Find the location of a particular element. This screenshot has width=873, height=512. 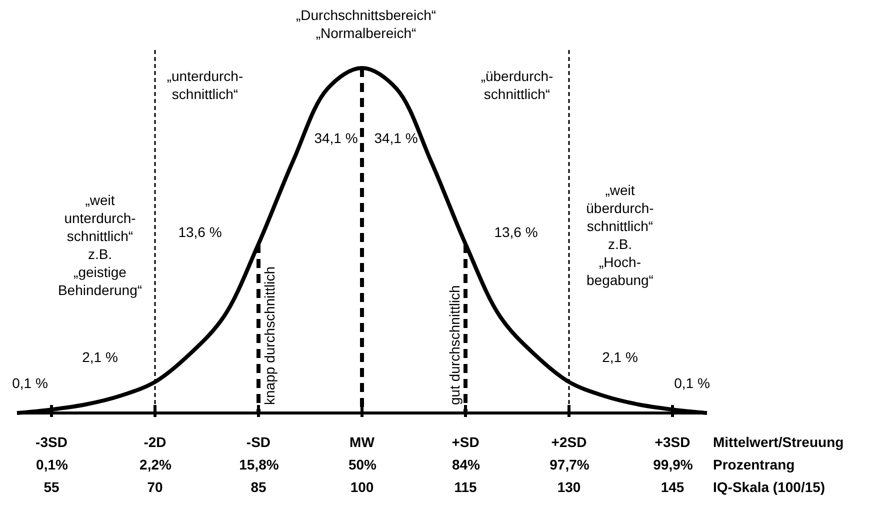

ref-line-label: gut durchschnittlich is located at coordinates (454, 345).